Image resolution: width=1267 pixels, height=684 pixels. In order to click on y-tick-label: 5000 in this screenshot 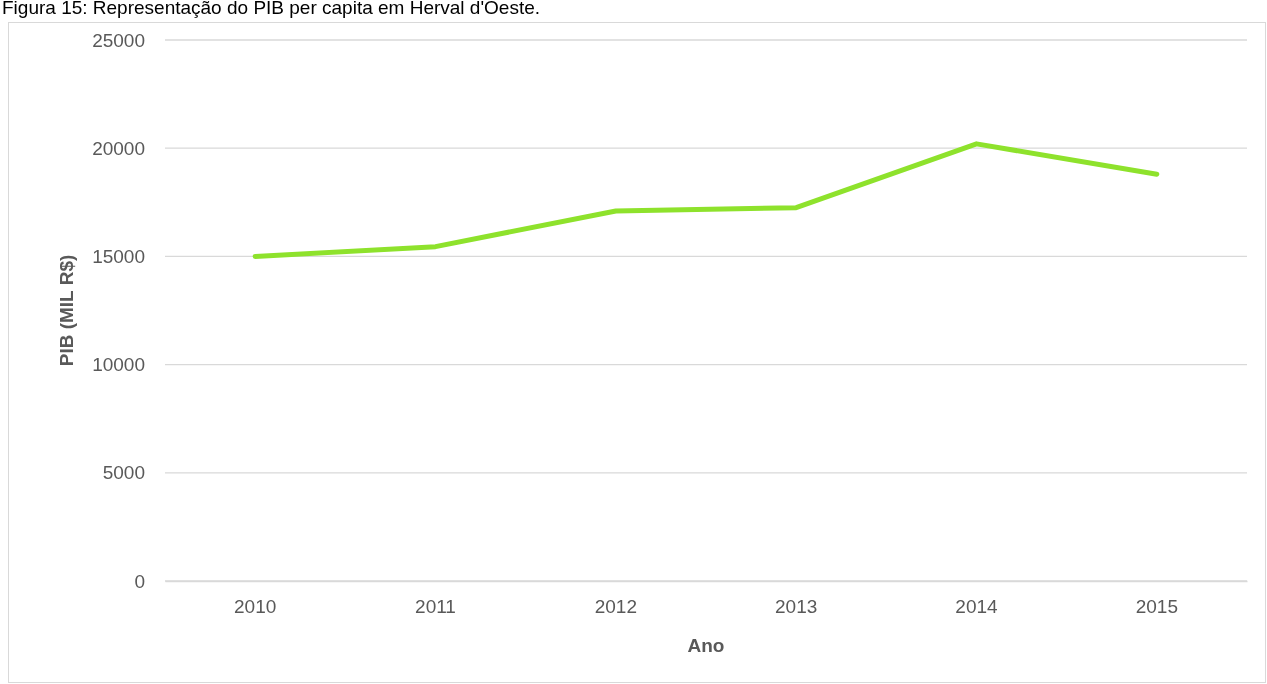, I will do `click(123, 473)`.